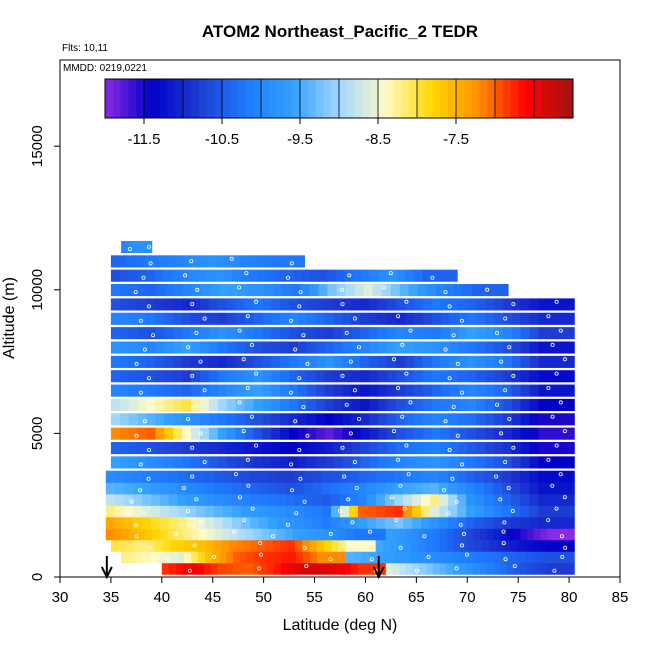  What do you see at coordinates (263, 597) in the screenshot?
I see `x-tick-label: 50` at bounding box center [263, 597].